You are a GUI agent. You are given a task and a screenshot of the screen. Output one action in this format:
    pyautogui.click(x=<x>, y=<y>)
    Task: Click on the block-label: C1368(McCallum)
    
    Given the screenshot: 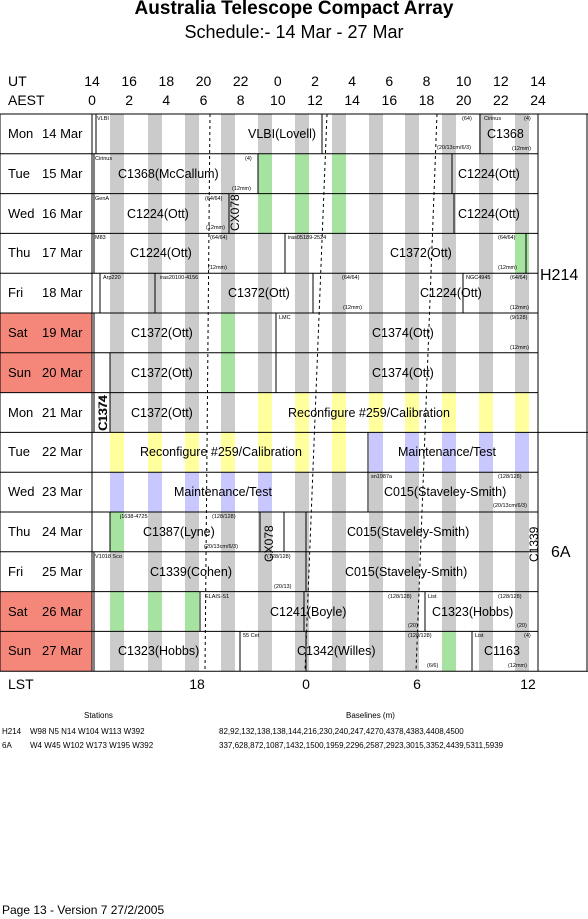 What is the action you would take?
    pyautogui.click(x=168, y=173)
    